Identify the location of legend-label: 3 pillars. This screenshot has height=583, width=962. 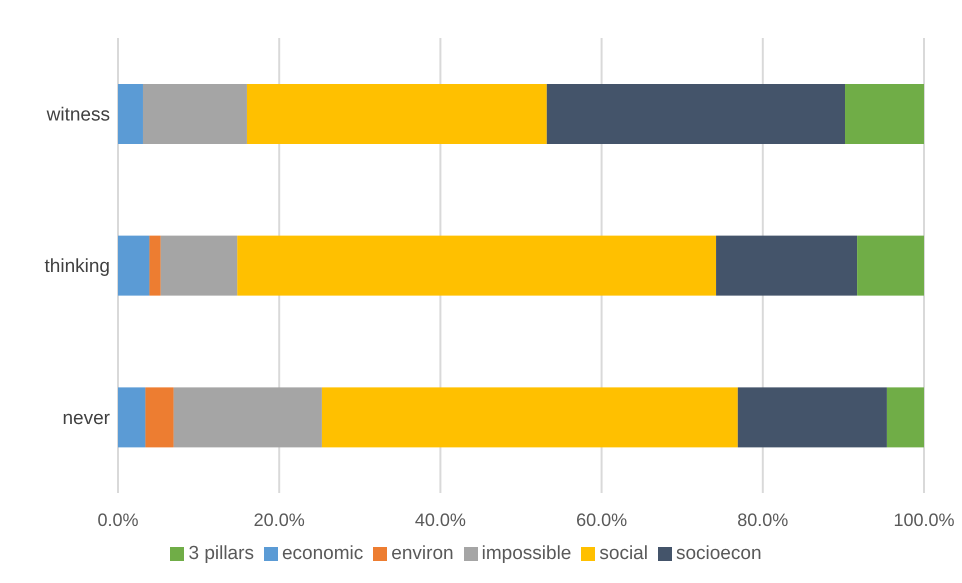
(221, 553).